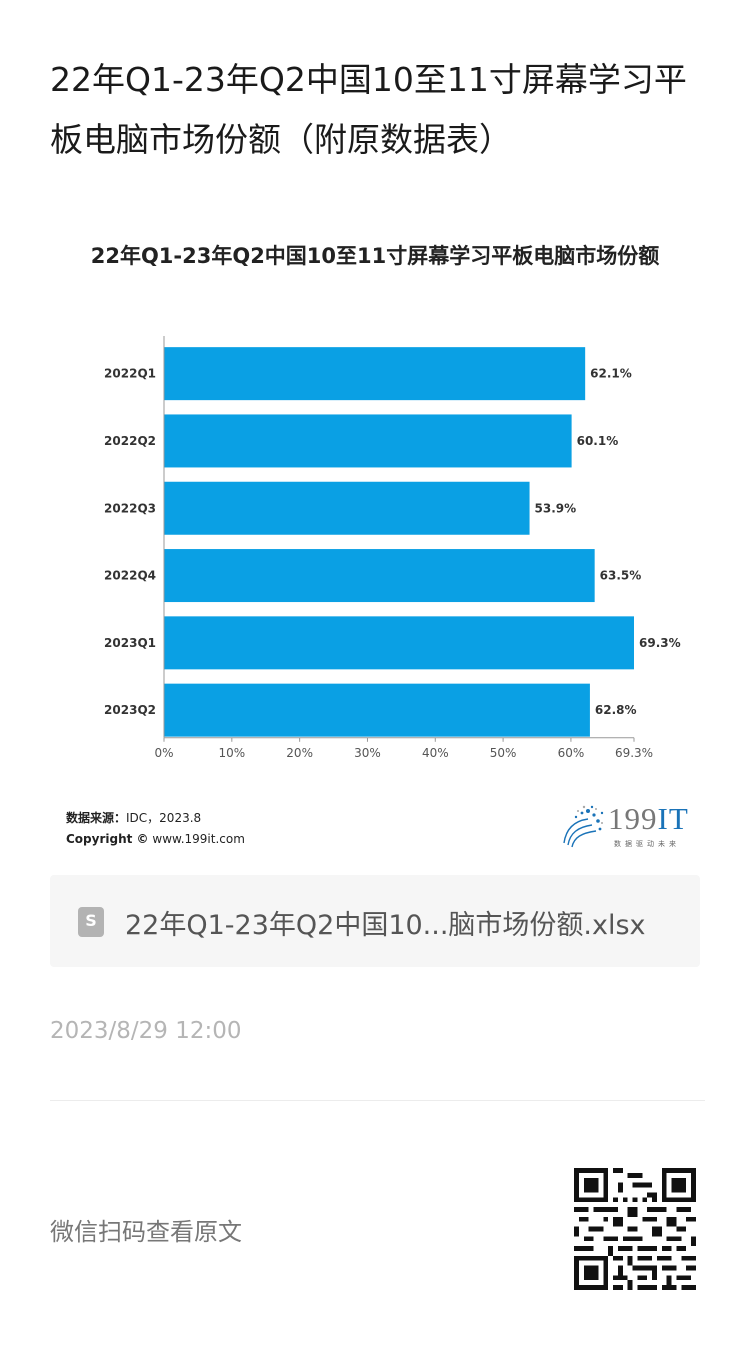  Describe the element at coordinates (660, 643) in the screenshot. I see `value-label-2023Q1: 69.3%` at that location.